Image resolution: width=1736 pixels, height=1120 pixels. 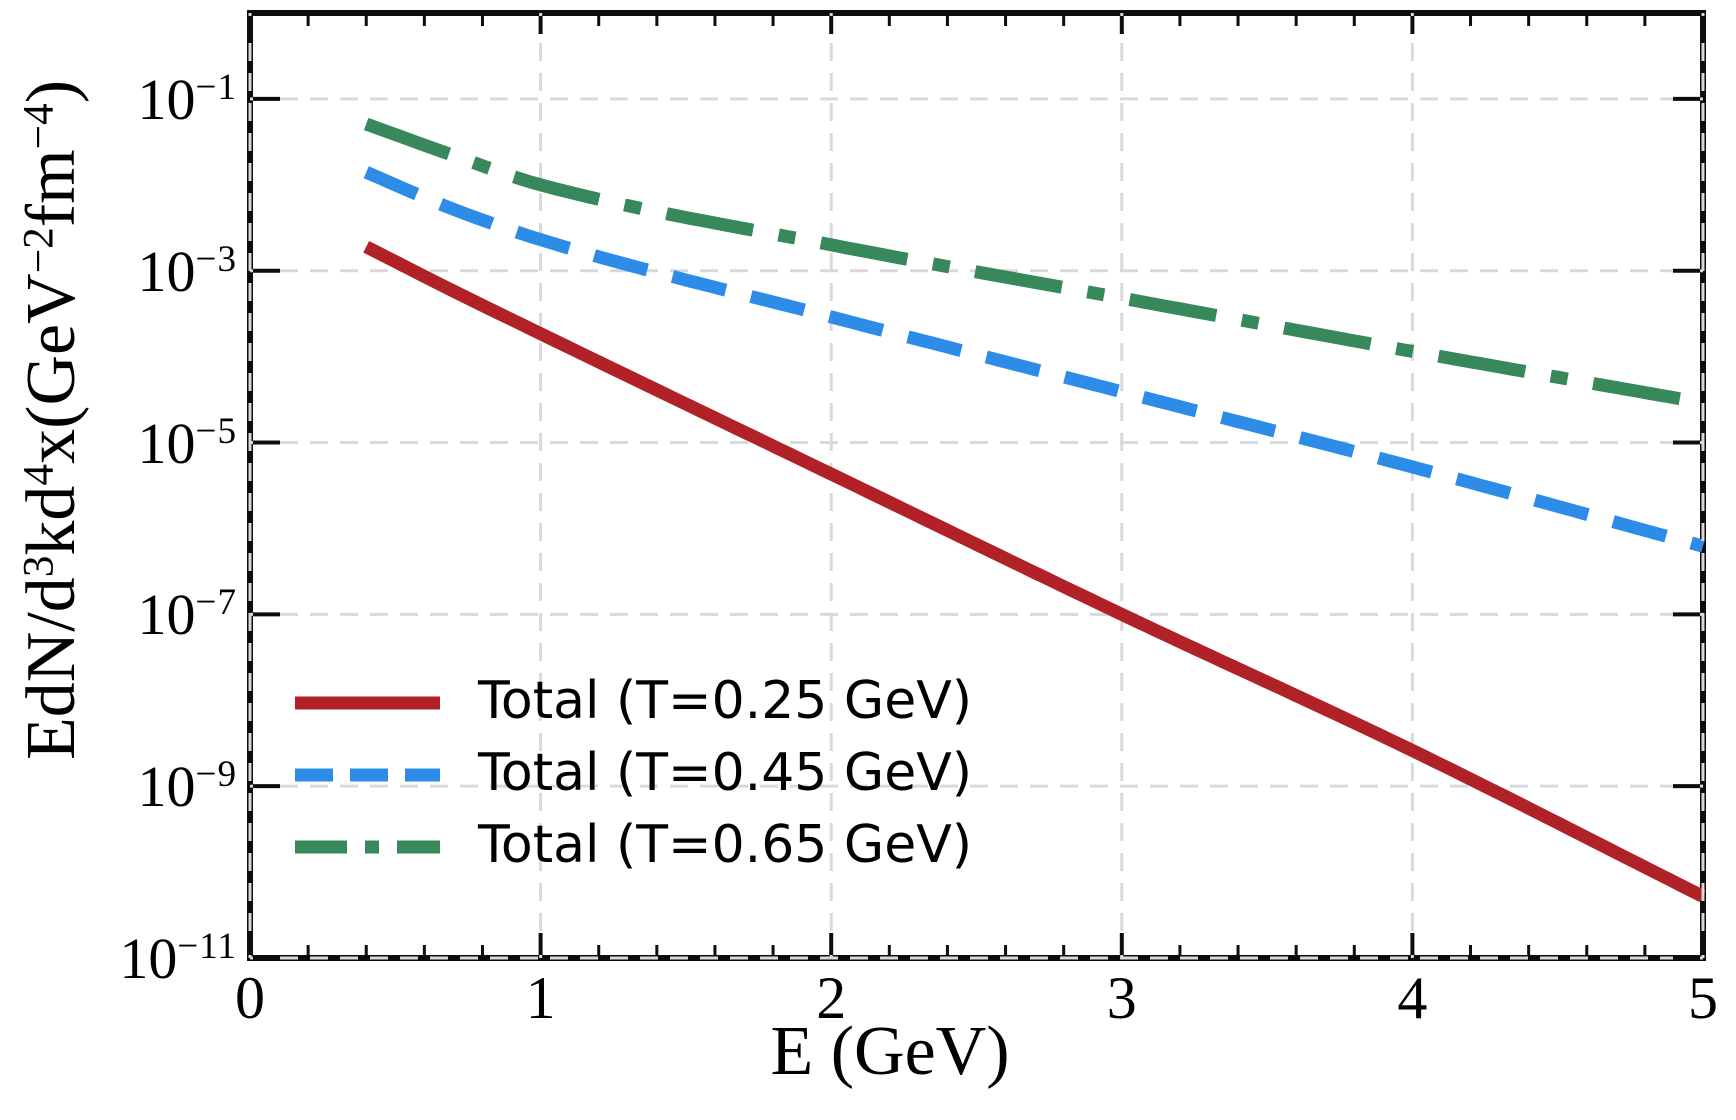 I want to click on y-tick-label: 10⁻⁵, so click(x=187, y=443).